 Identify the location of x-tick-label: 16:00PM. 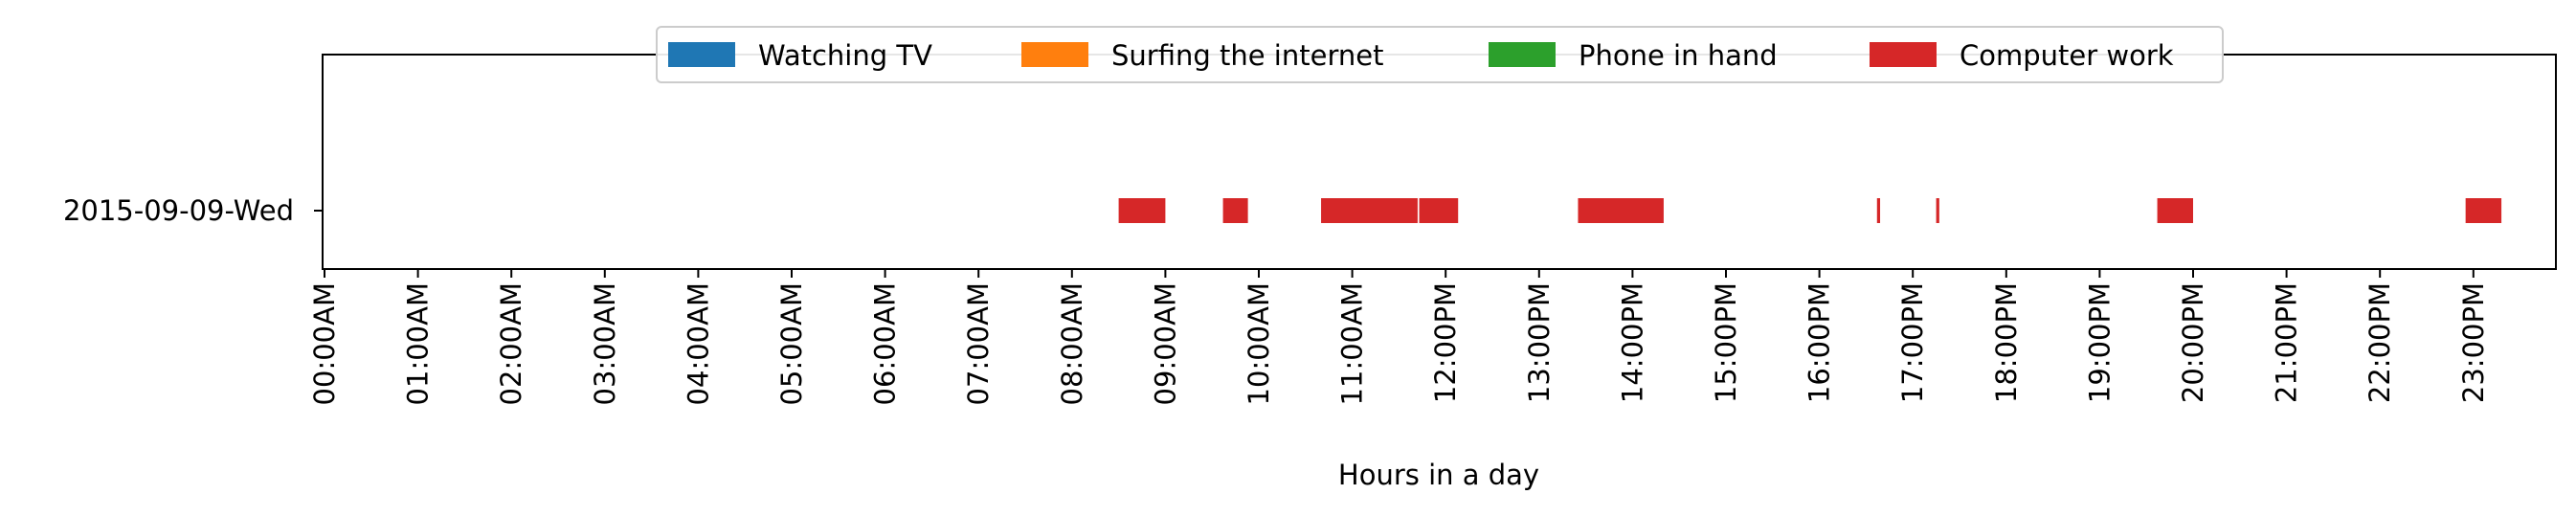
(1820, 342).